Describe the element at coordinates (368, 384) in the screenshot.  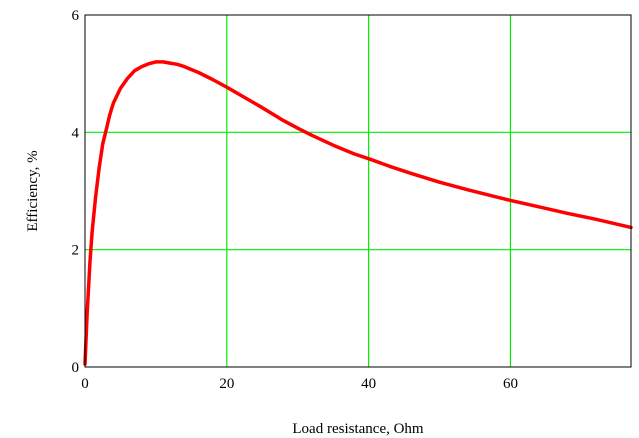
I see `x-tick-label-2: 40` at that location.